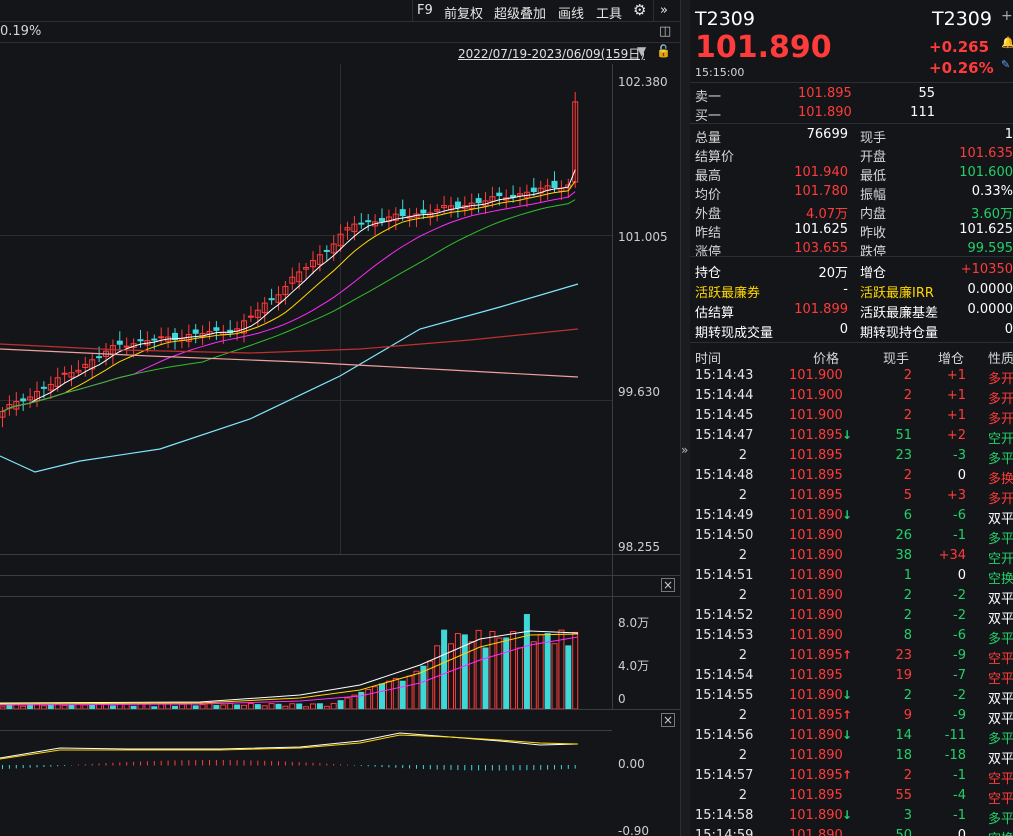 Image resolution: width=1013 pixels, height=836 pixels. Describe the element at coordinates (847, 435) in the screenshot. I see `arrow-down-icon: ↓` at that location.